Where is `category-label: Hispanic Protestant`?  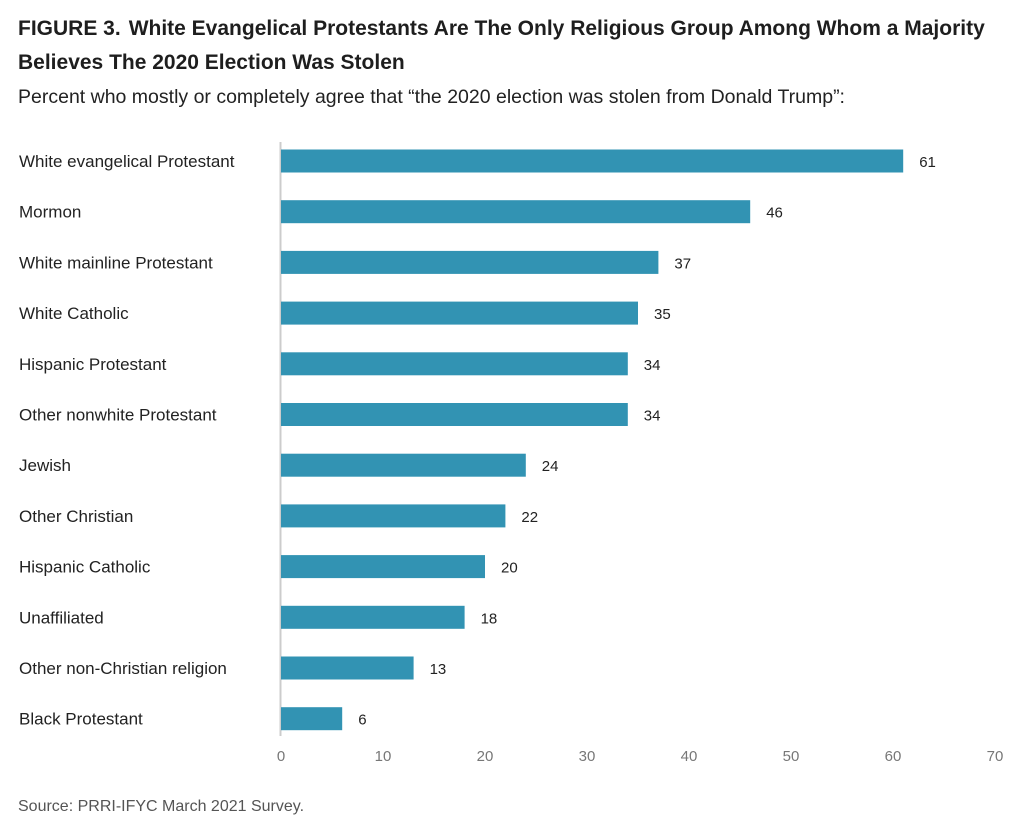
category-label: Hispanic Protestant is located at coordinates (93, 364).